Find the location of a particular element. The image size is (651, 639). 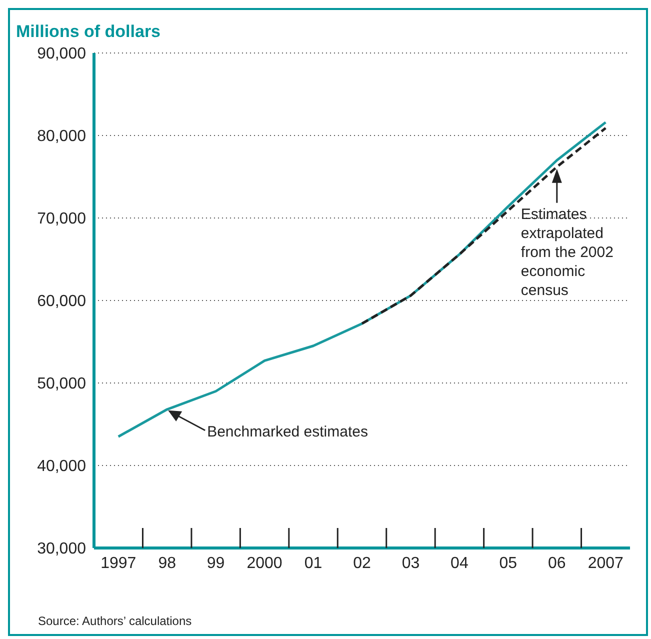

x-tick-label: 98 is located at coordinates (167, 563).